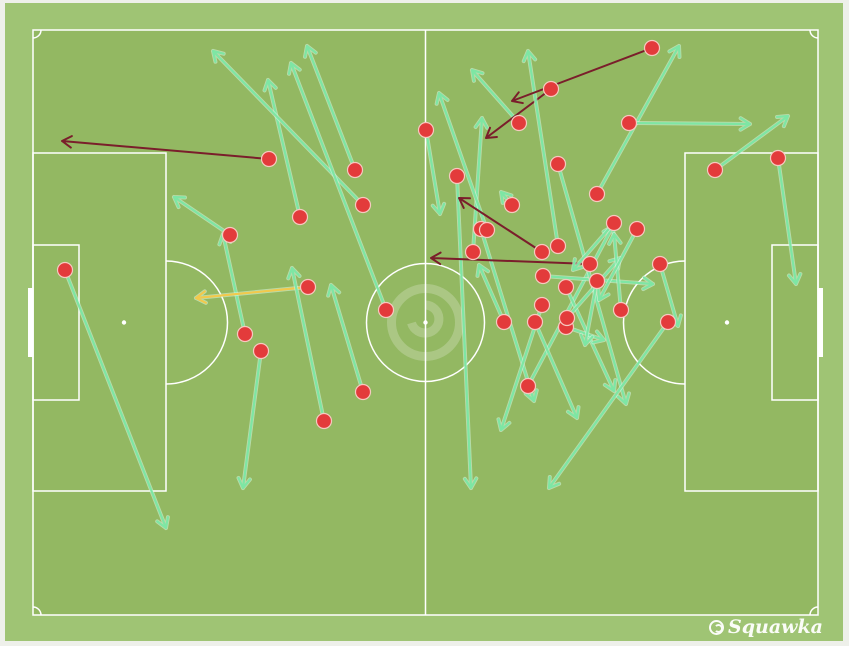  Describe the element at coordinates (124, 322) in the screenshot. I see `left-penalty-spot` at that location.